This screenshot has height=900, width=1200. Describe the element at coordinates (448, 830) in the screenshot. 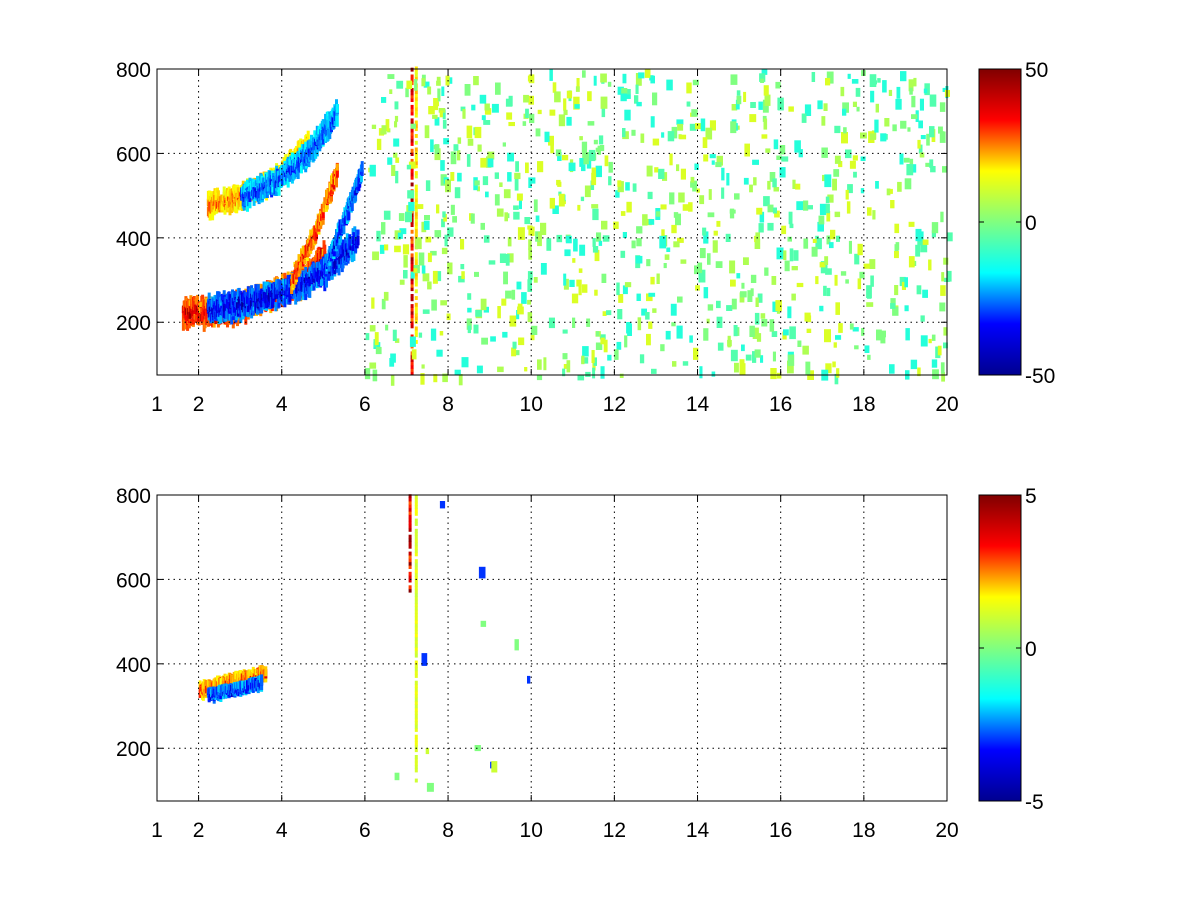

I see `x-tick-label: 8` at that location.